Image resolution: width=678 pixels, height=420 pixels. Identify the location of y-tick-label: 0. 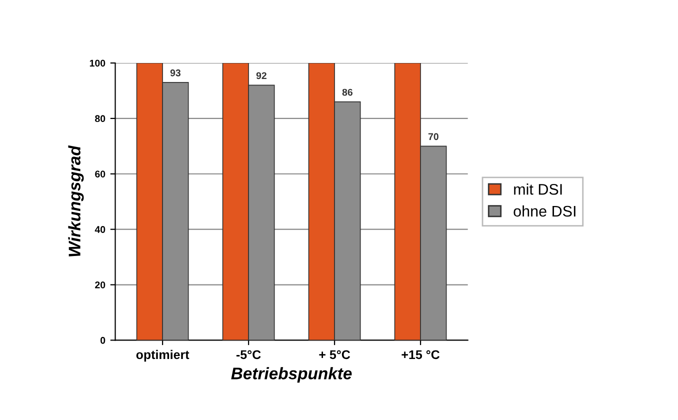
(103, 340).